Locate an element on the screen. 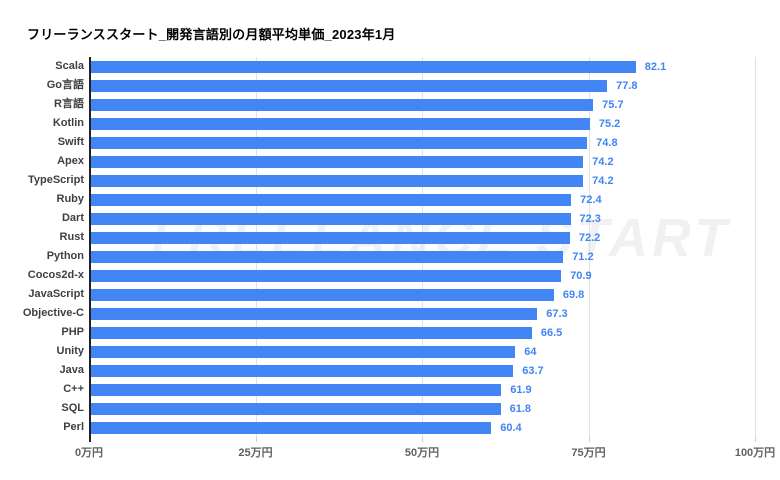 The height and width of the screenshot is (480, 780). y-axis-line is located at coordinates (90, 249).